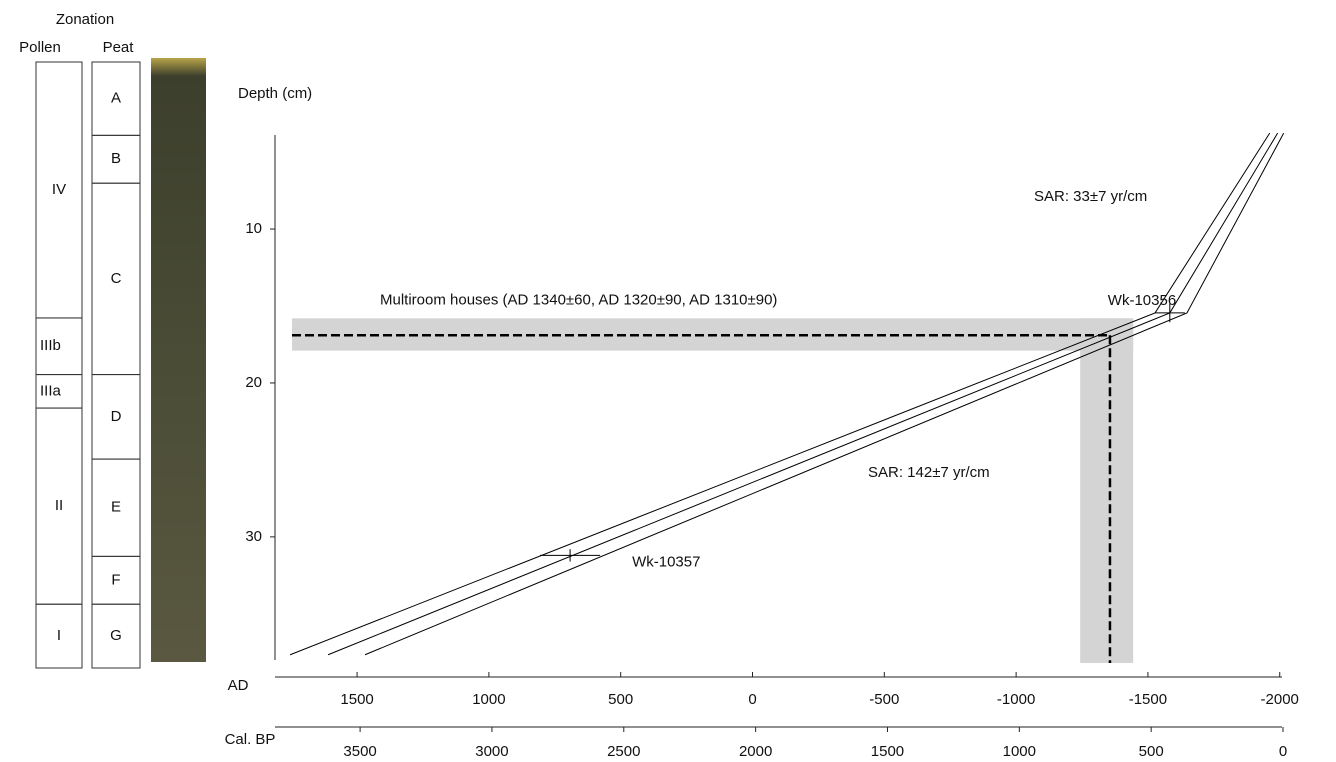  I want to click on x-tick-label: 1000, so click(488, 699).